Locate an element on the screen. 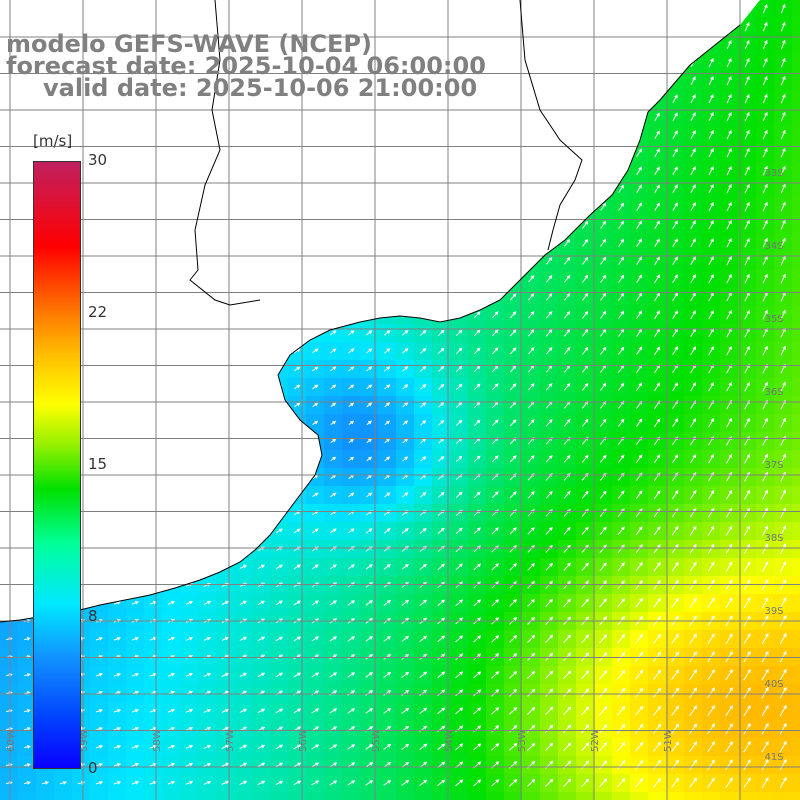 The height and width of the screenshot is (800, 800). lon-label: 51W is located at coordinates (668, 740).